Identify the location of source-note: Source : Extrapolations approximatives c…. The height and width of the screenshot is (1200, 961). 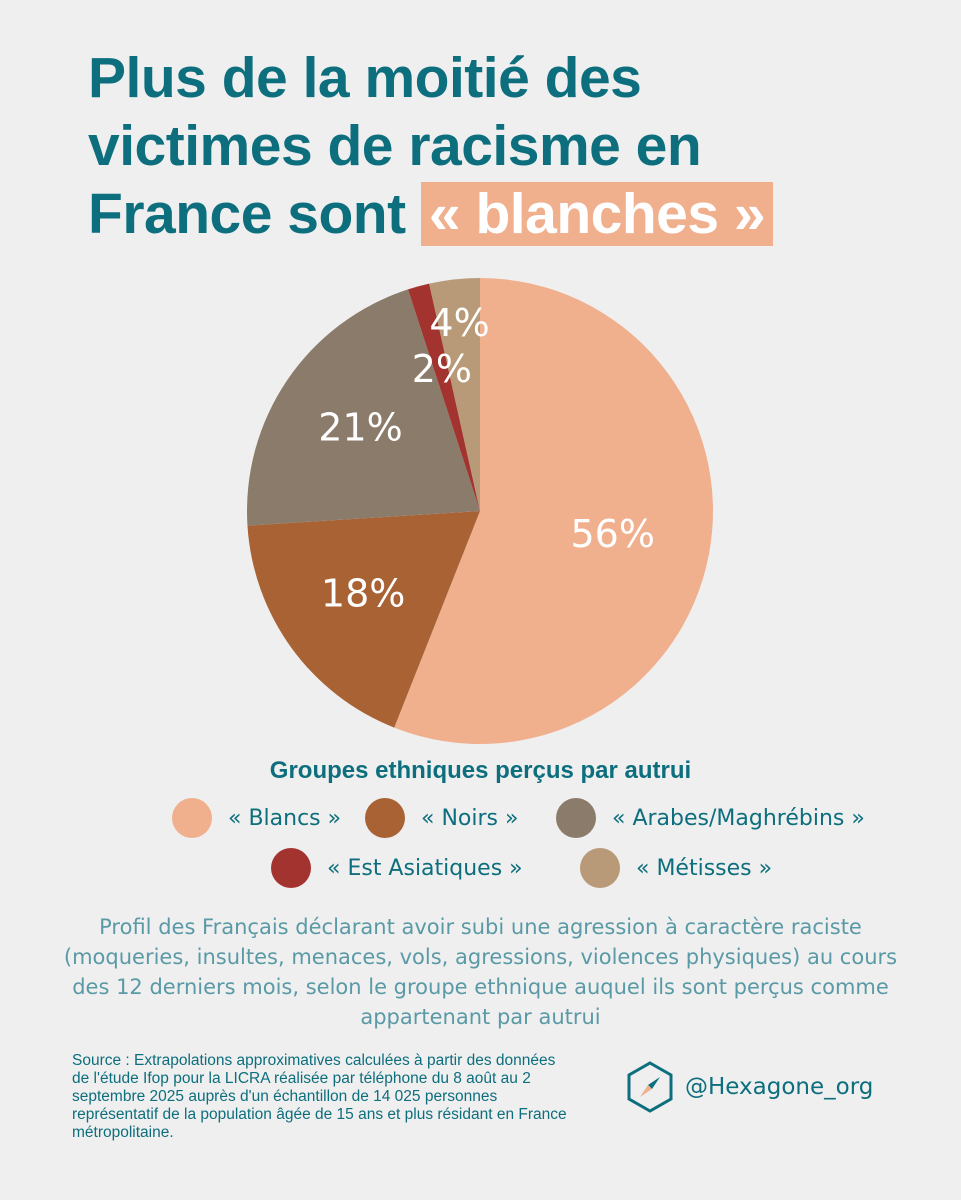
(319, 1096).